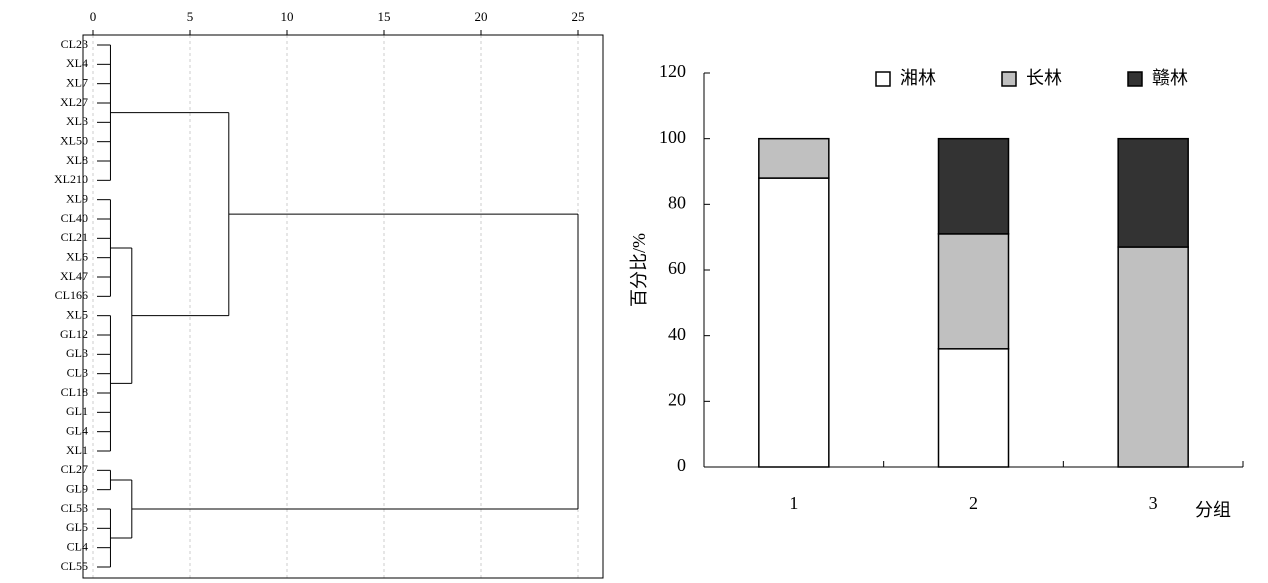 The image size is (1268, 583). Describe the element at coordinates (74, 237) in the screenshot. I see `leaf-label: CL21` at that location.